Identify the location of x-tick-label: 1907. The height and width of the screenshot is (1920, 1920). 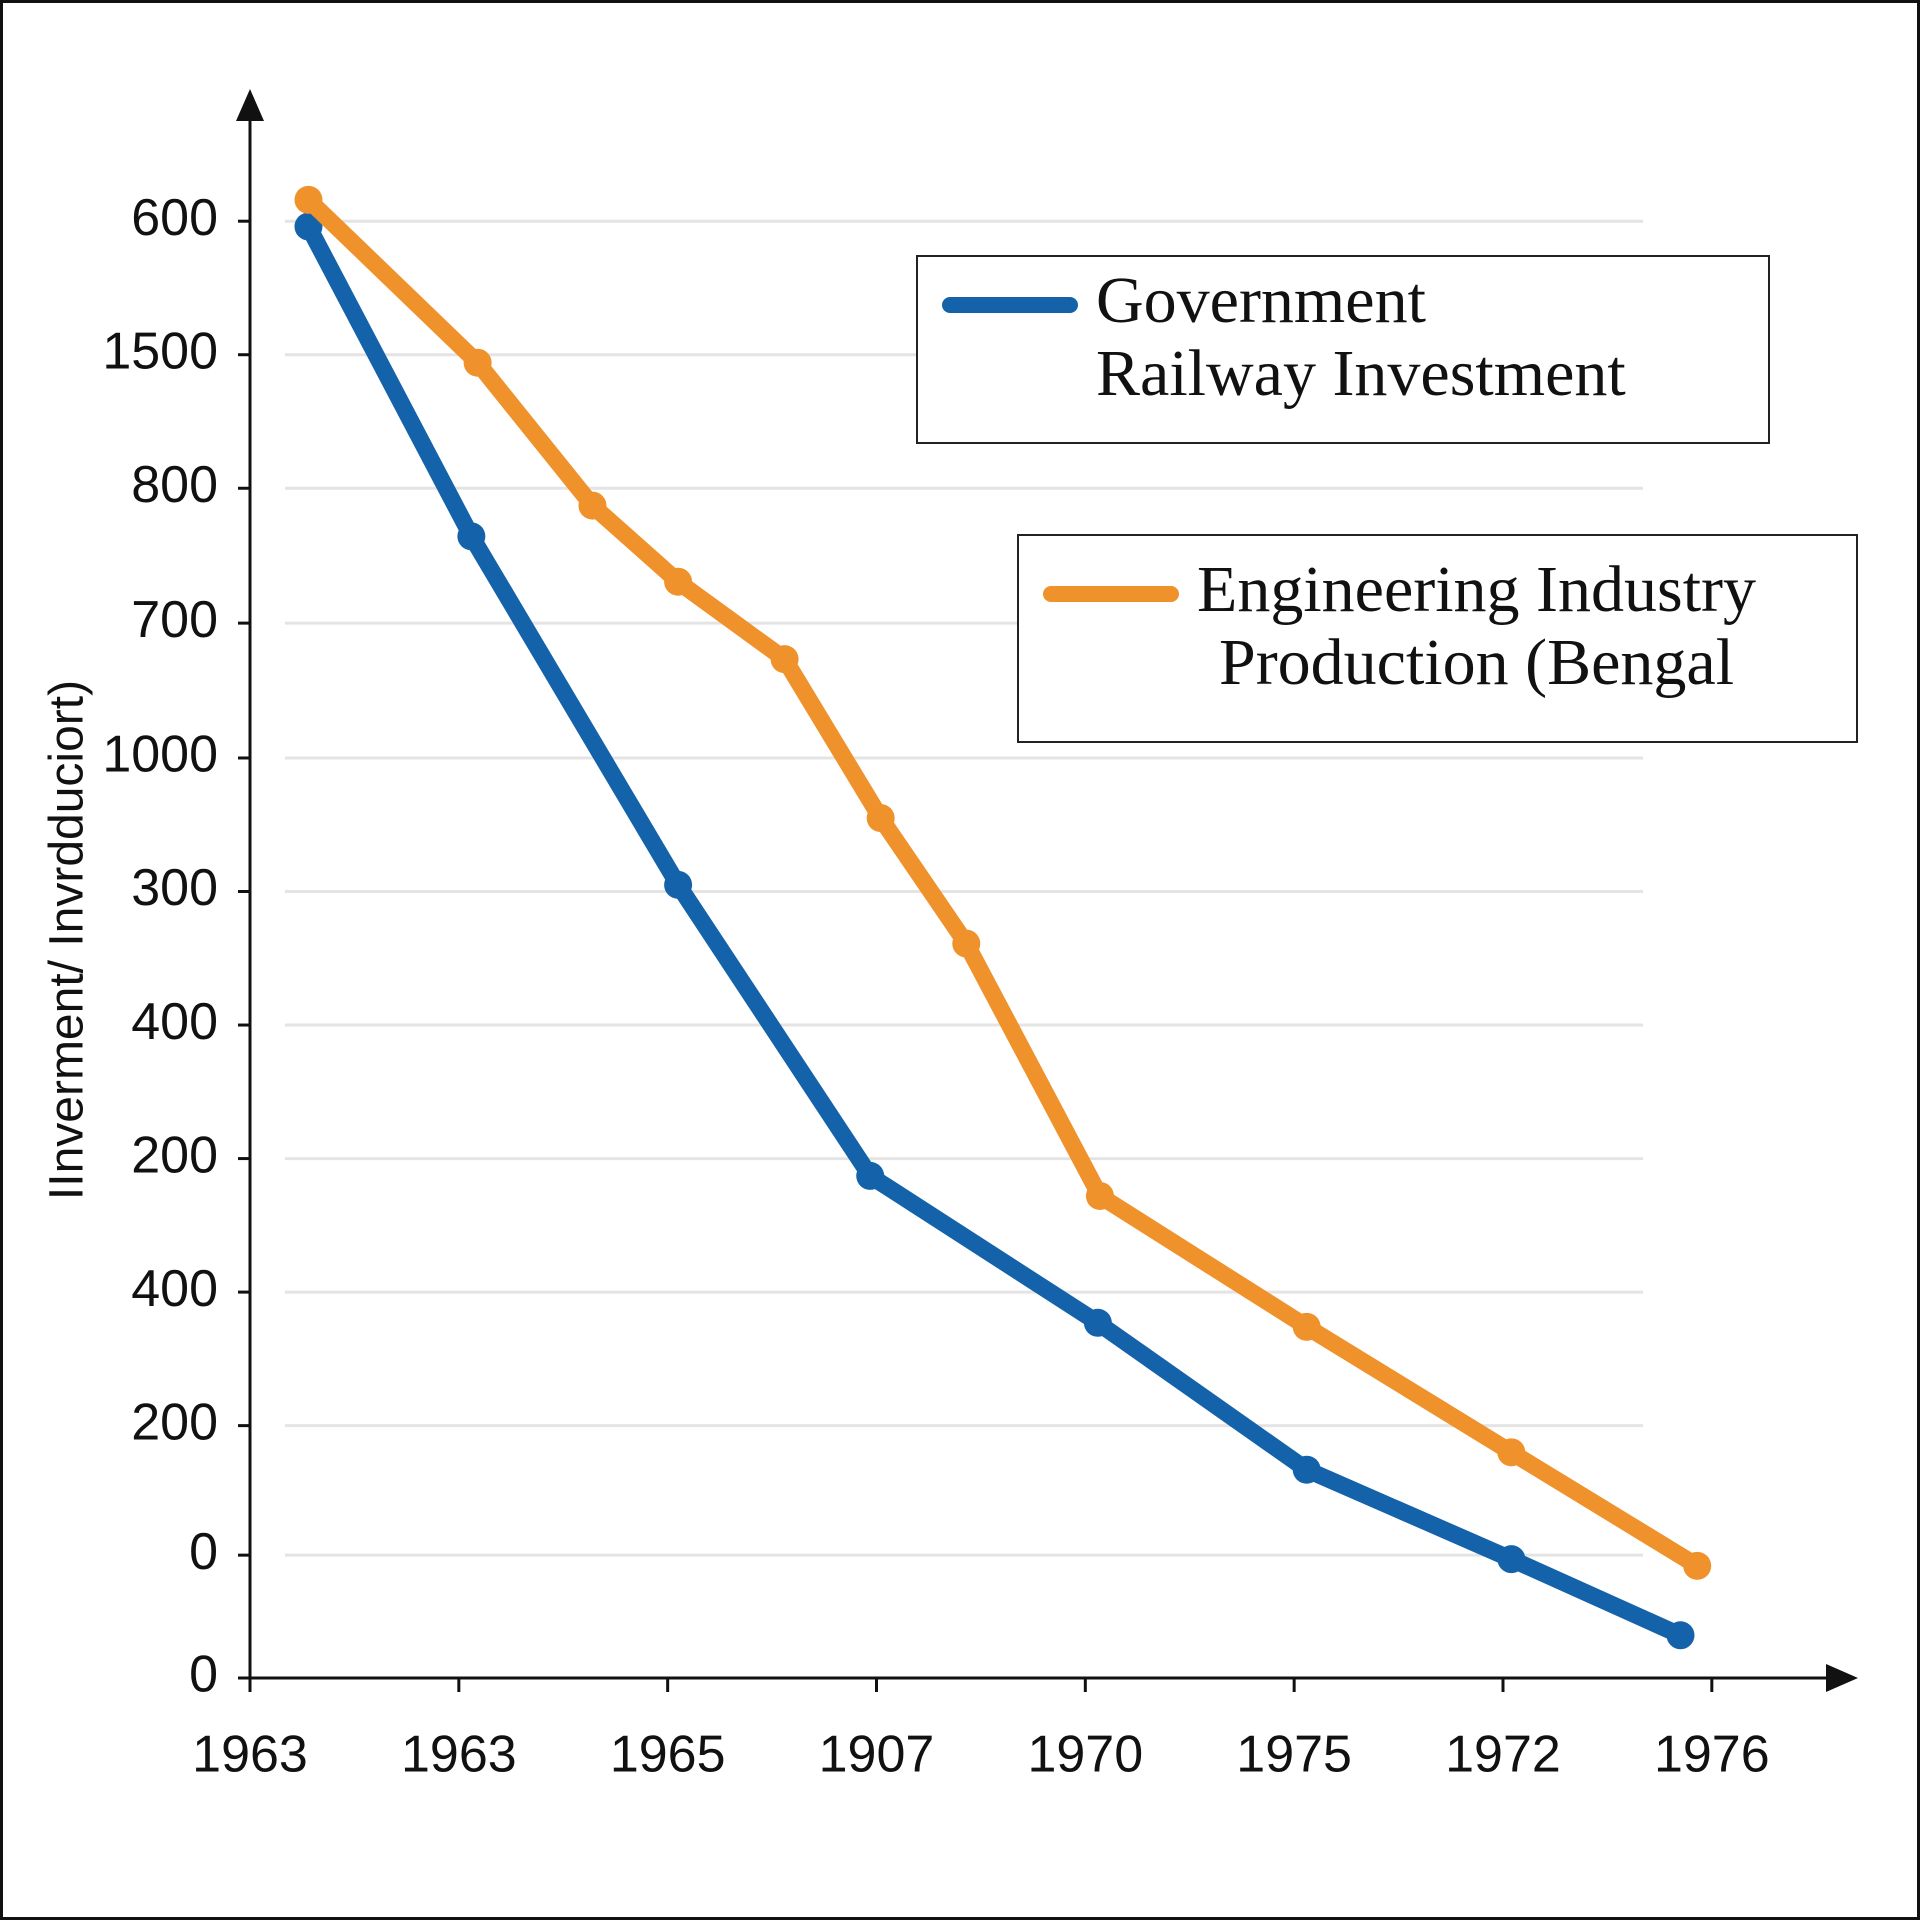
(877, 1755).